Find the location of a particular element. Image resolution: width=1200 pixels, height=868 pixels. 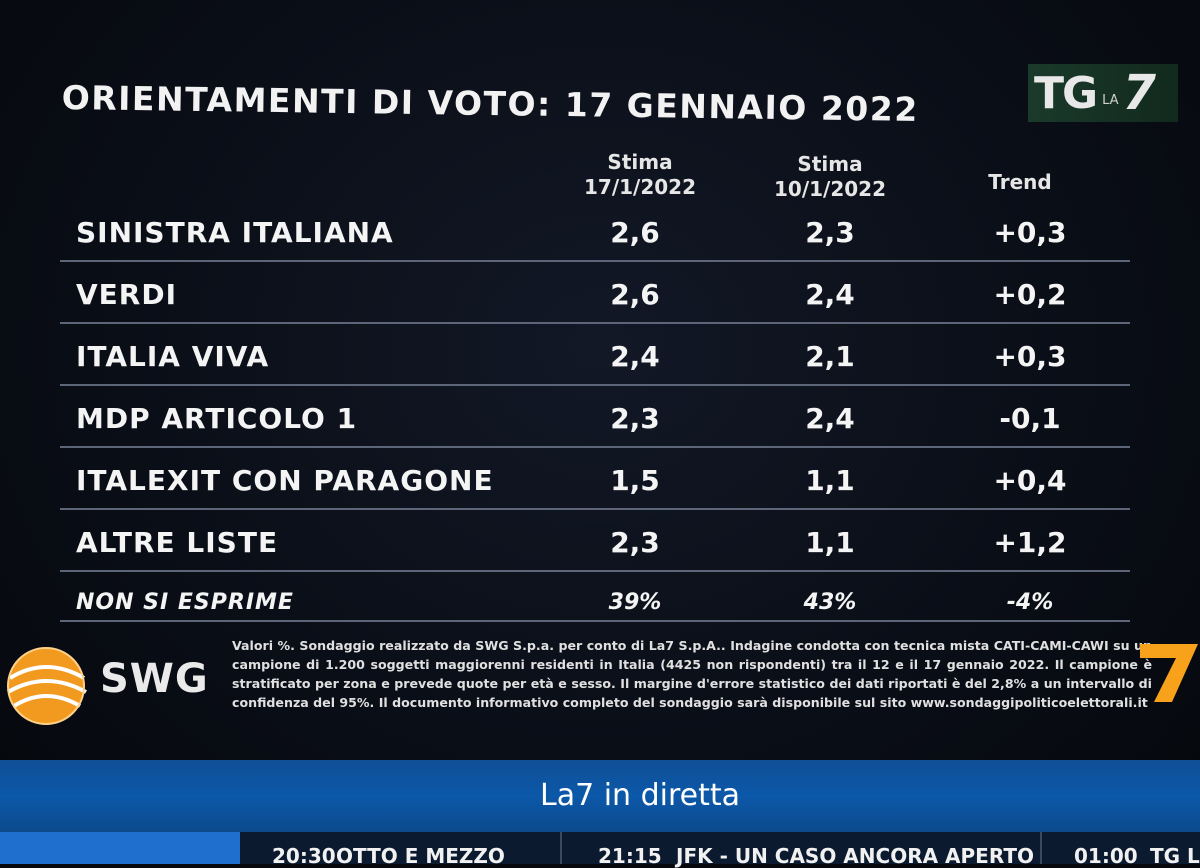

estimate-10: 43% is located at coordinates (830, 602).